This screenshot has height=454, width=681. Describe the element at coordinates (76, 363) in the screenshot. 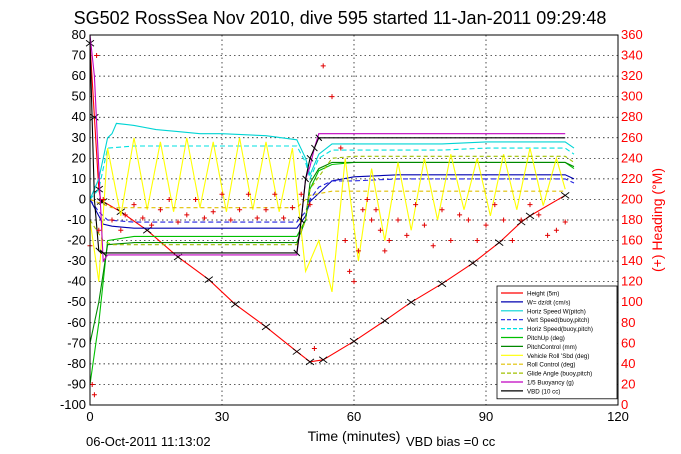

I see `y-tick-label: -80` at that location.